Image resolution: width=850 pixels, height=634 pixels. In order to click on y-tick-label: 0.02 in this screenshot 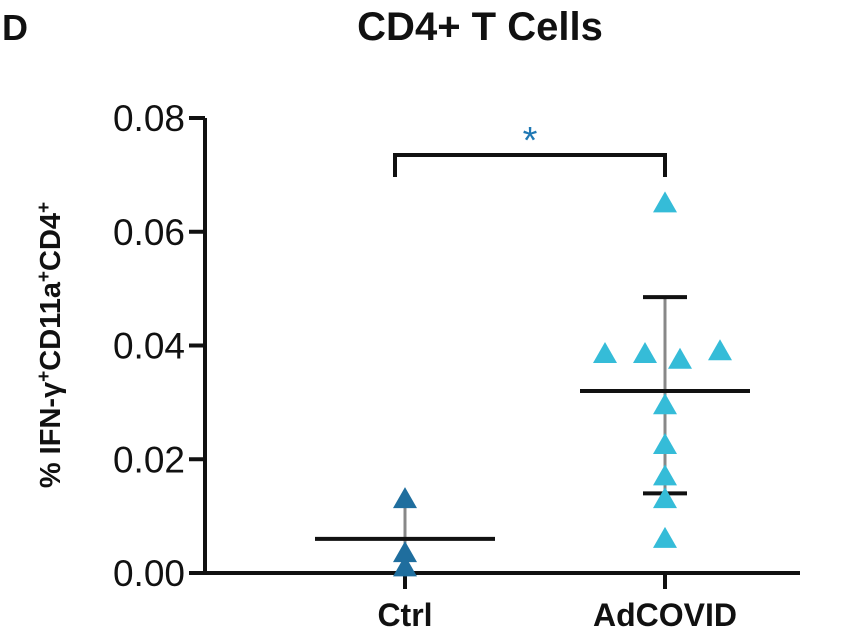, I will do `click(149, 459)`.